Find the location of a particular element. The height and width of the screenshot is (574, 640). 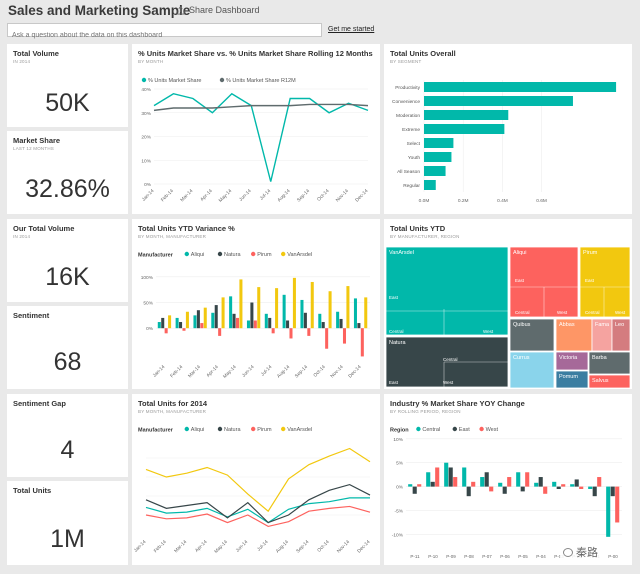

x-tick-label: May-14 is located at coordinates (226, 196).